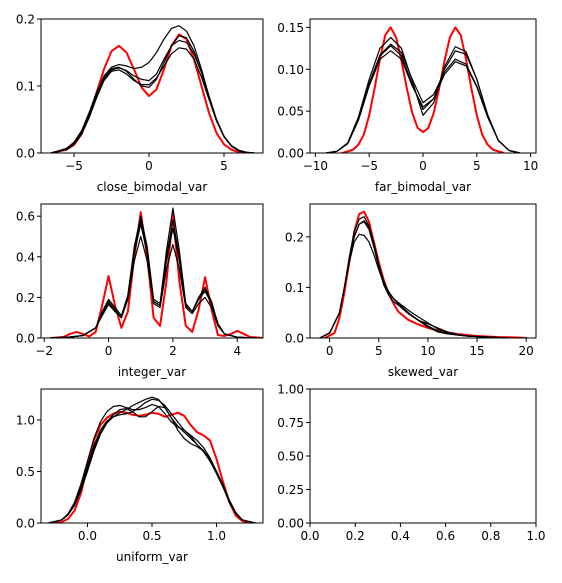 This screenshot has width=562, height=583. What do you see at coordinates (490, 536) in the screenshot?
I see `x-tick-label: 0.8` at bounding box center [490, 536].